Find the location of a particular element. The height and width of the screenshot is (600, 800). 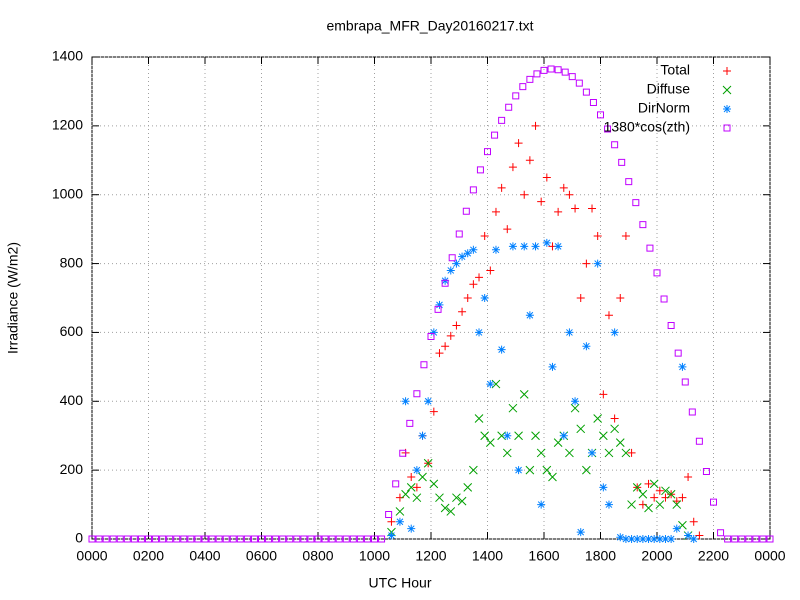

y-tick-label: 600 is located at coordinates (72, 331).